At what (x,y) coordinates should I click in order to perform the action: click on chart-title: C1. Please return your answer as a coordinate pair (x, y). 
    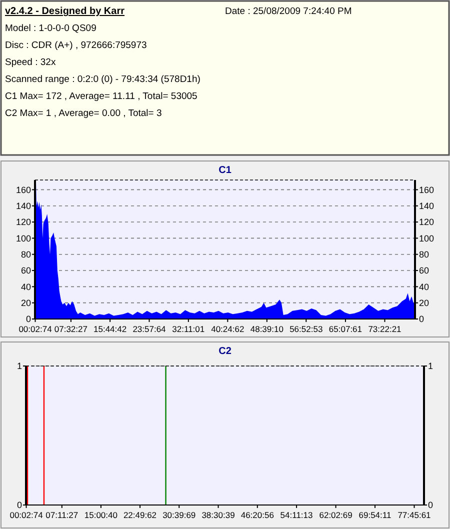
    Looking at the image, I should click on (225, 170).